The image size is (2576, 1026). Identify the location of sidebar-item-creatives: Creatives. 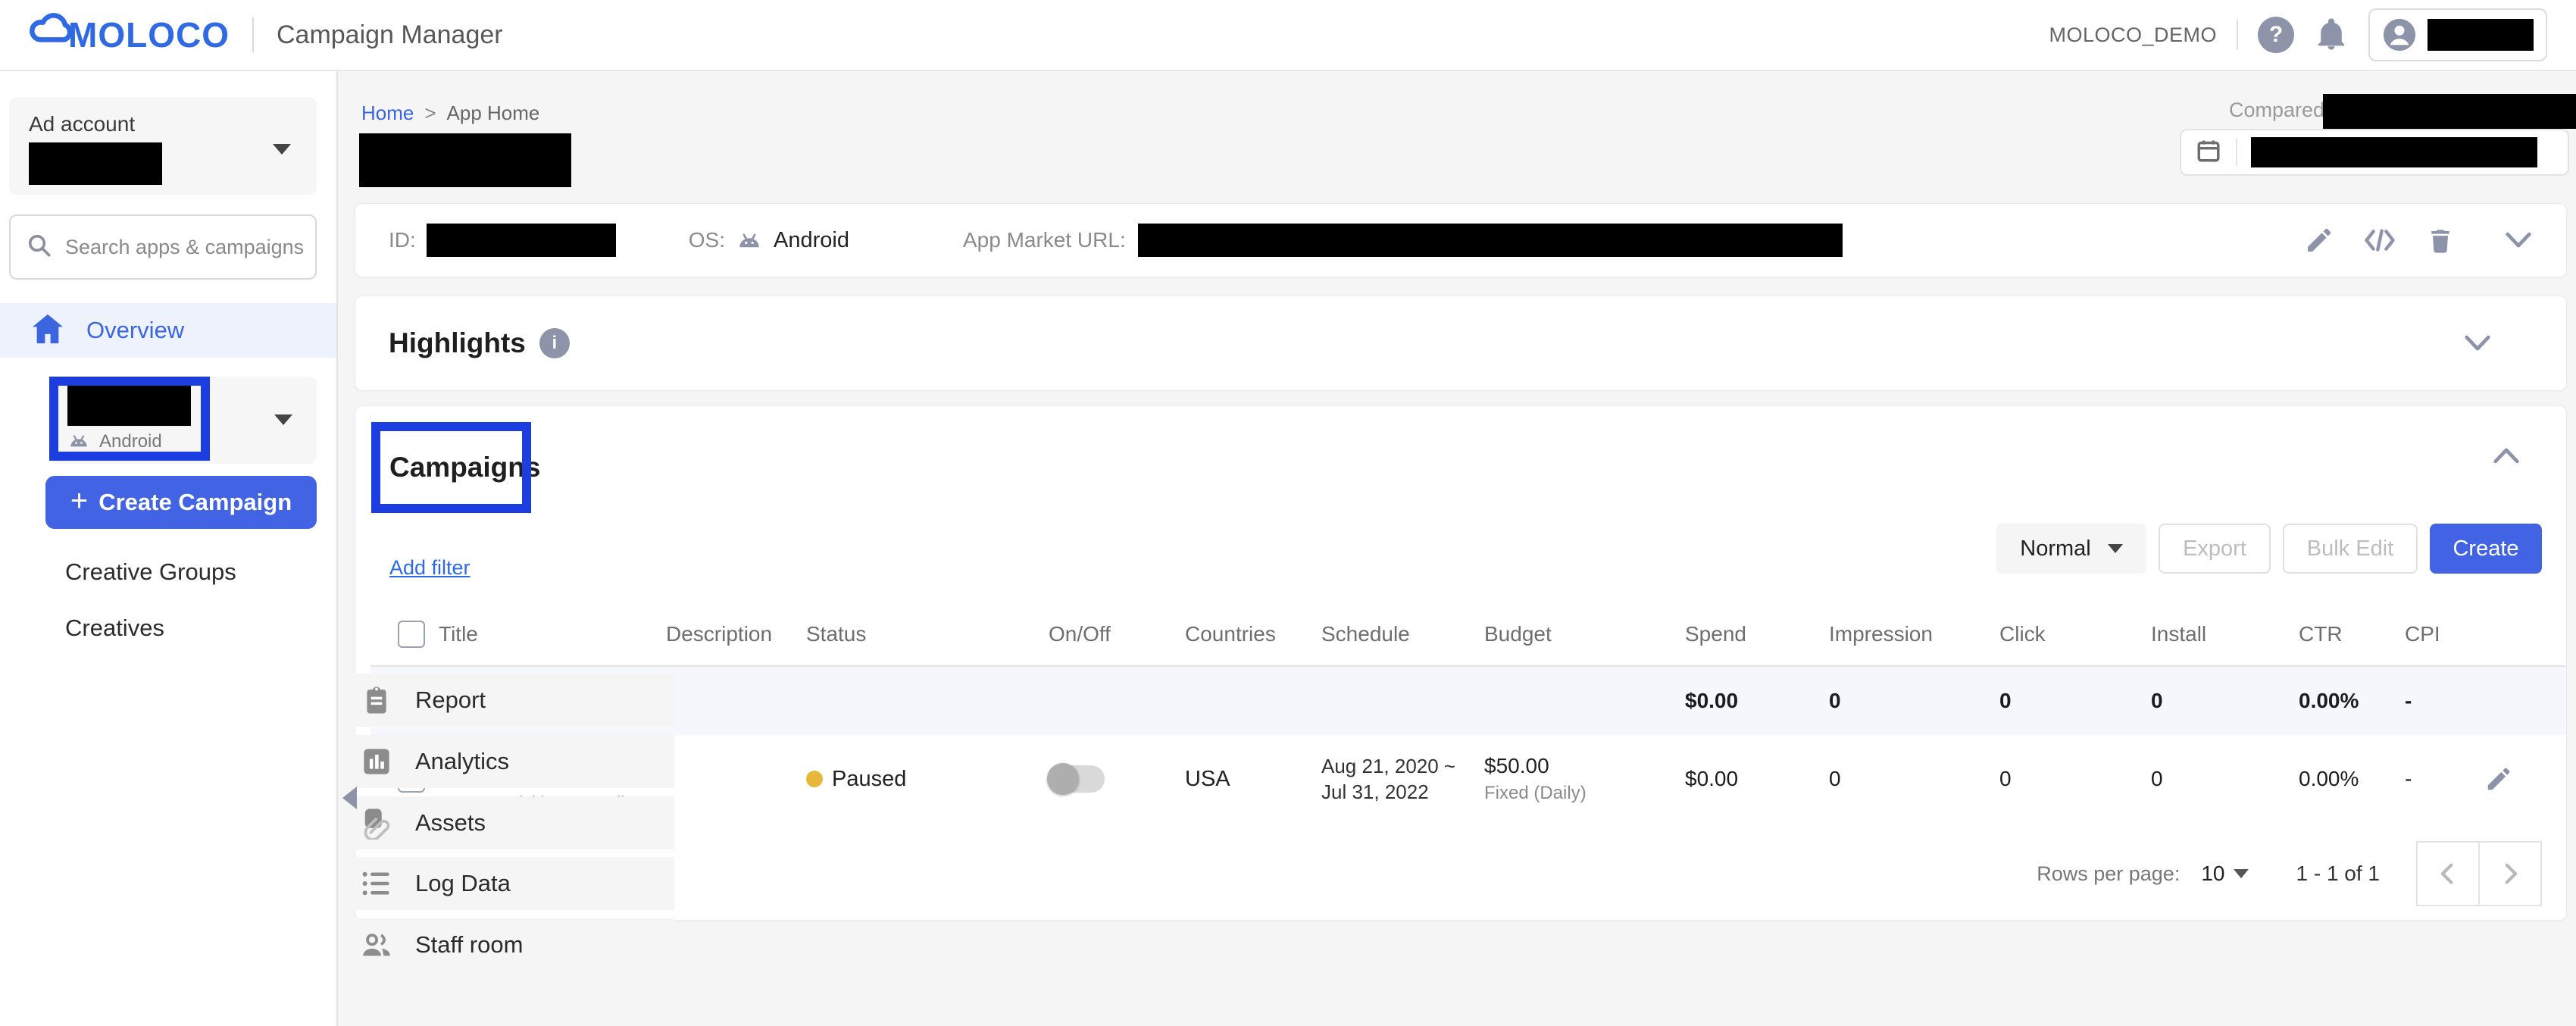
(168, 628).